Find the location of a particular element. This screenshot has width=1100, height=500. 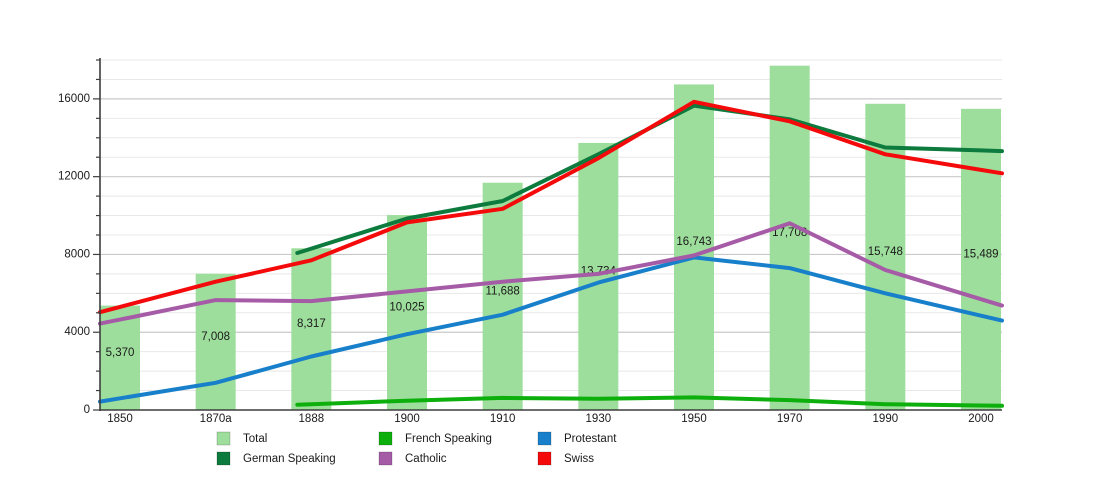

y-tick-label: 4000 is located at coordinates (77, 332).